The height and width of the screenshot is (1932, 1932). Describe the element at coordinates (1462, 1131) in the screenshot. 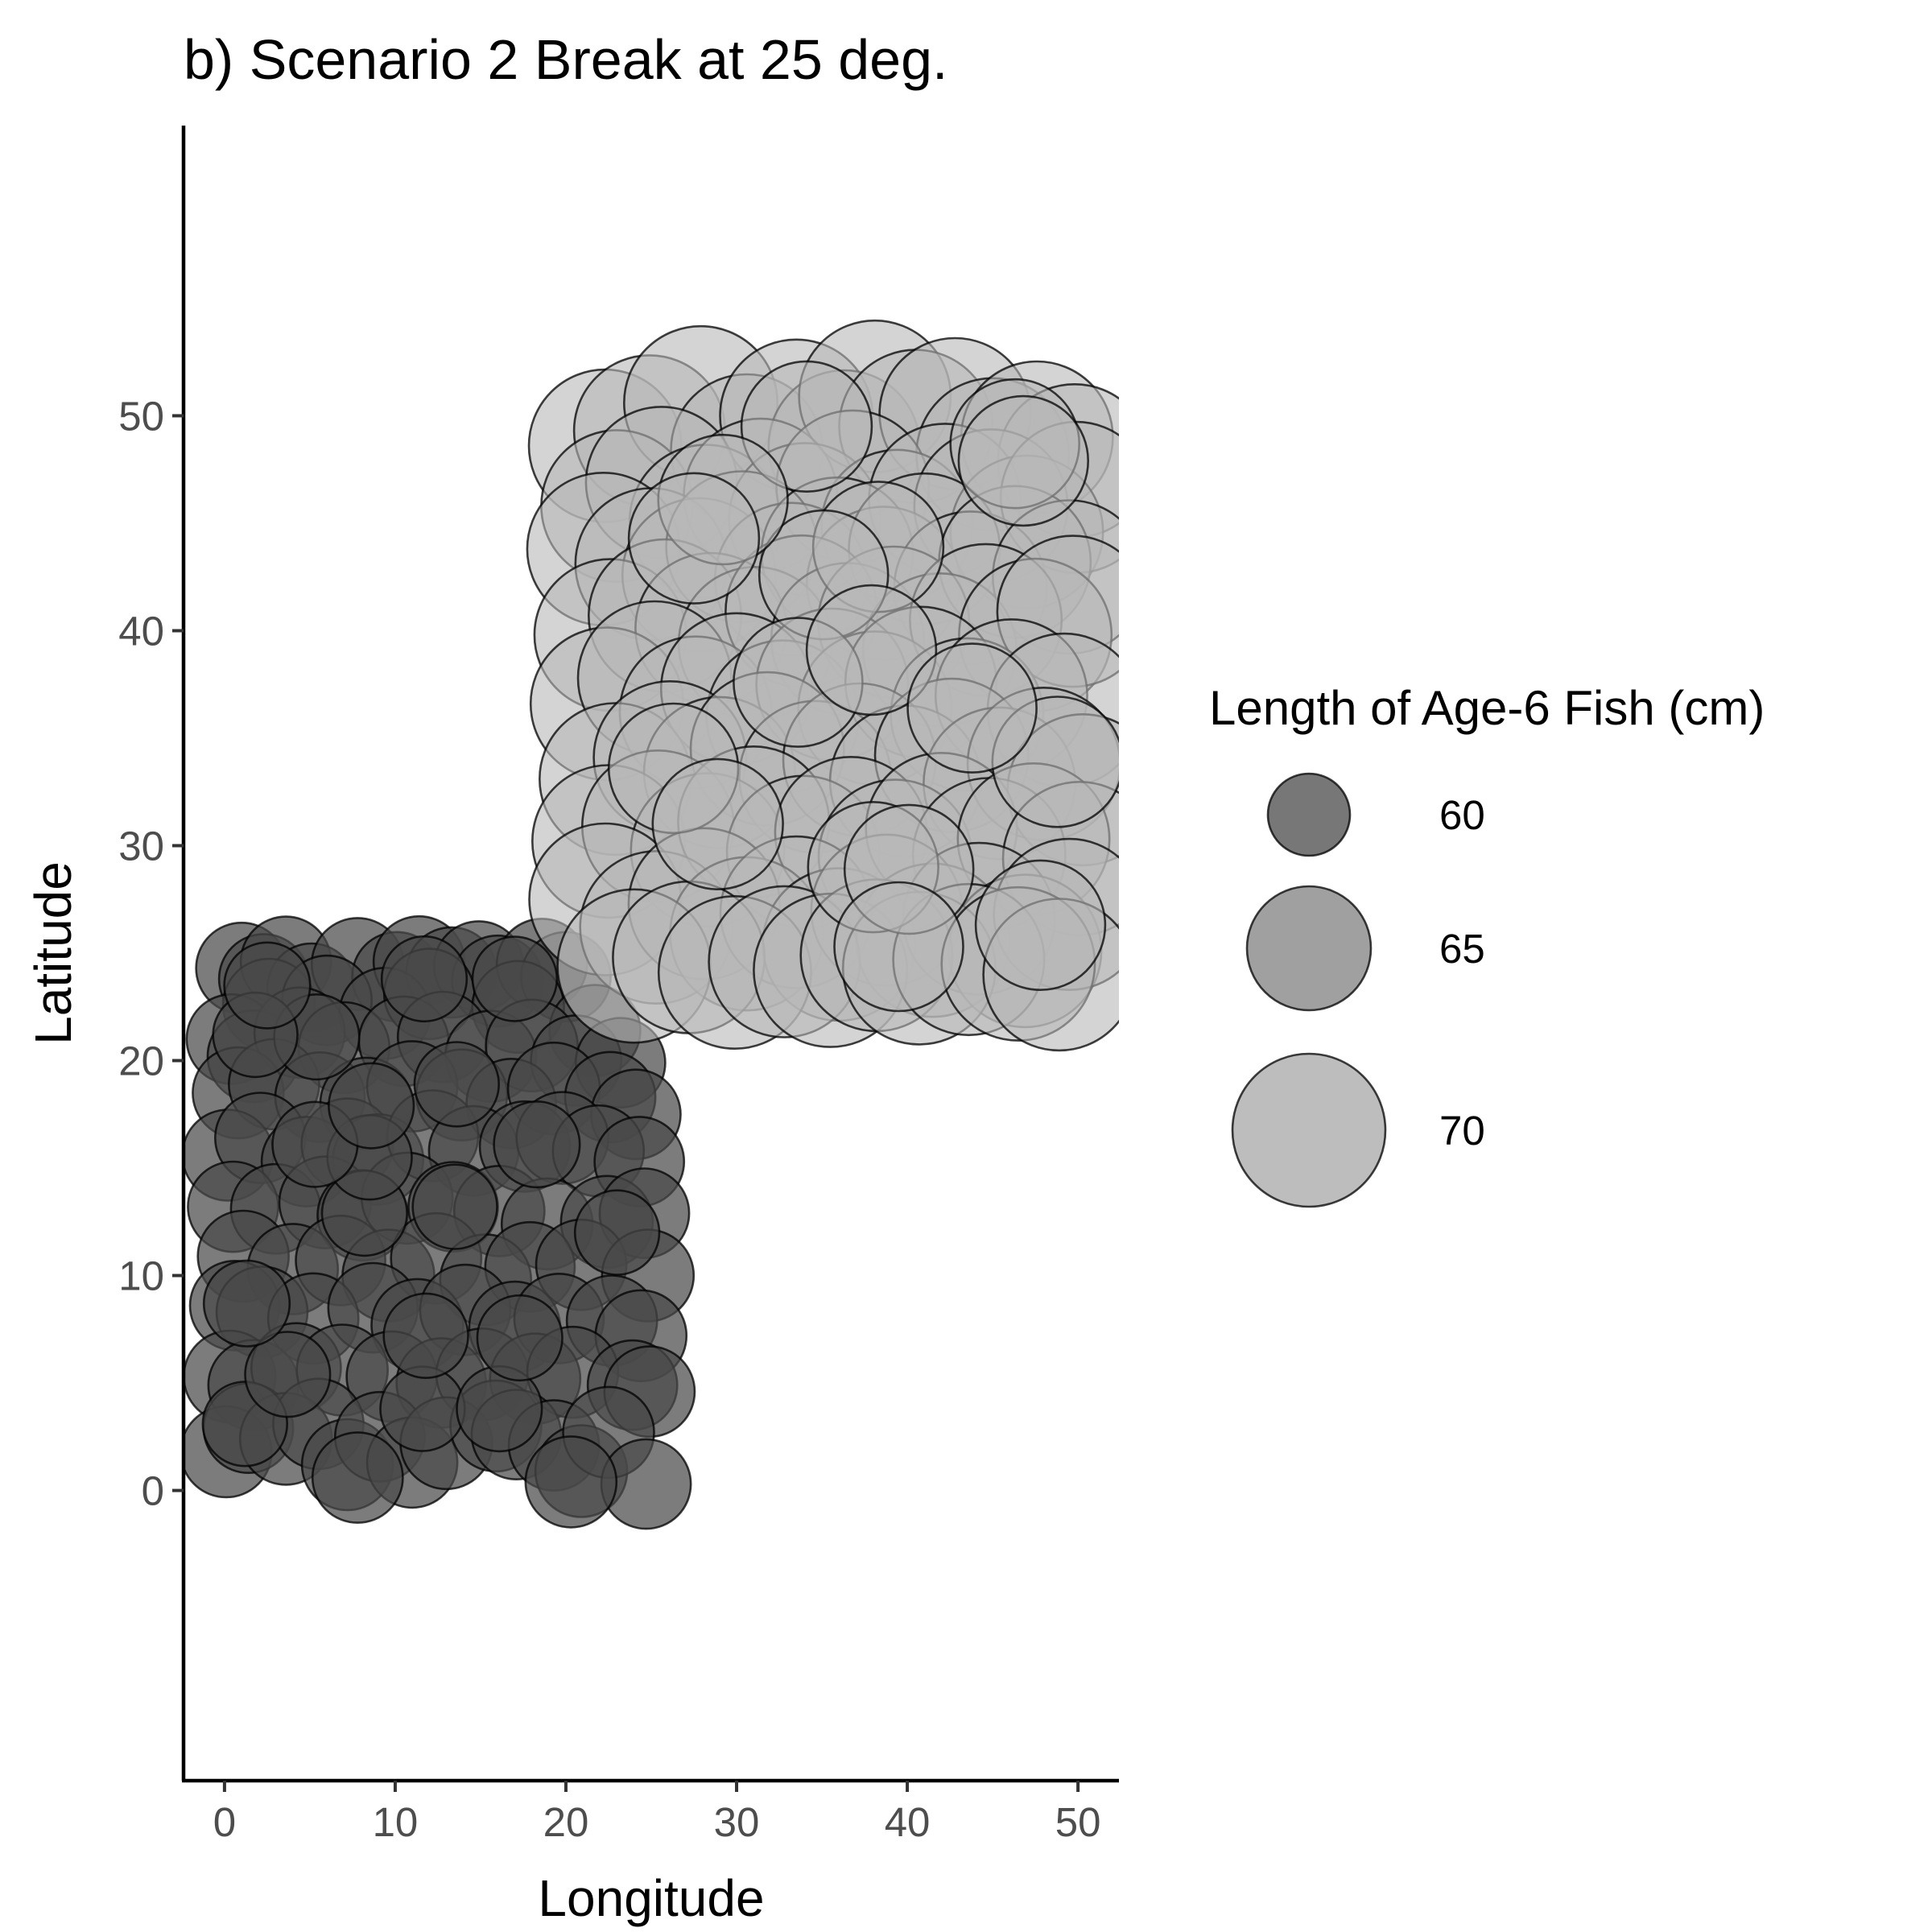

I see `legend-label: 70` at that location.